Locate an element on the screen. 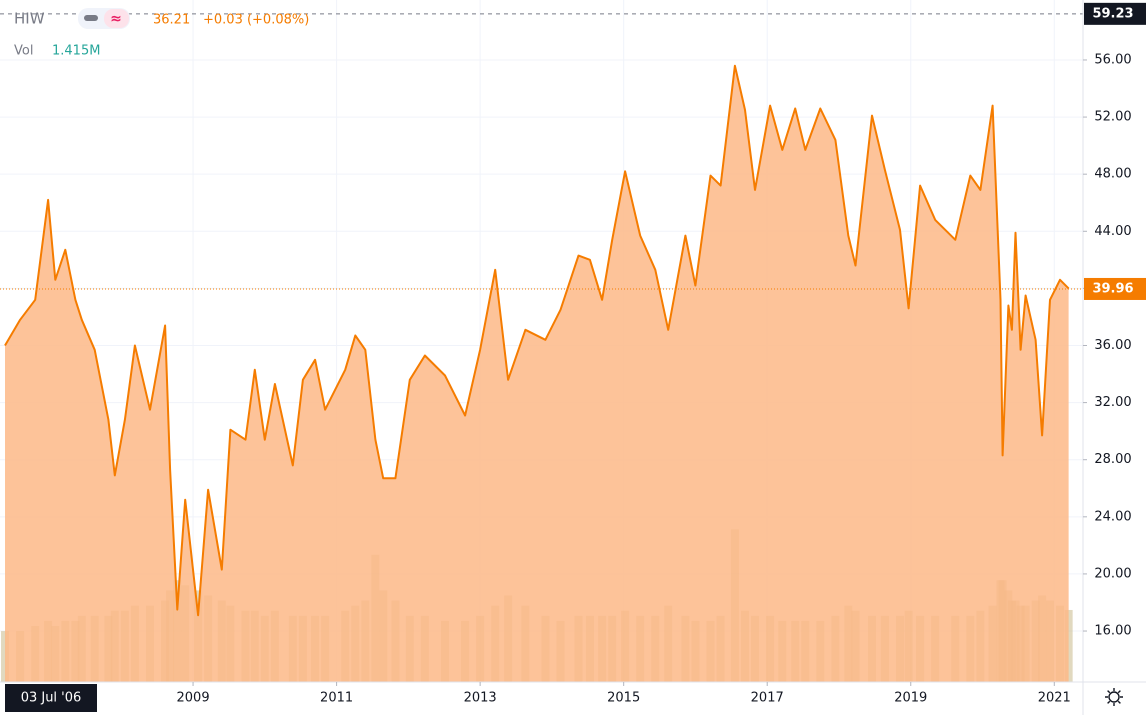  hide-icon is located at coordinates (91, 18).